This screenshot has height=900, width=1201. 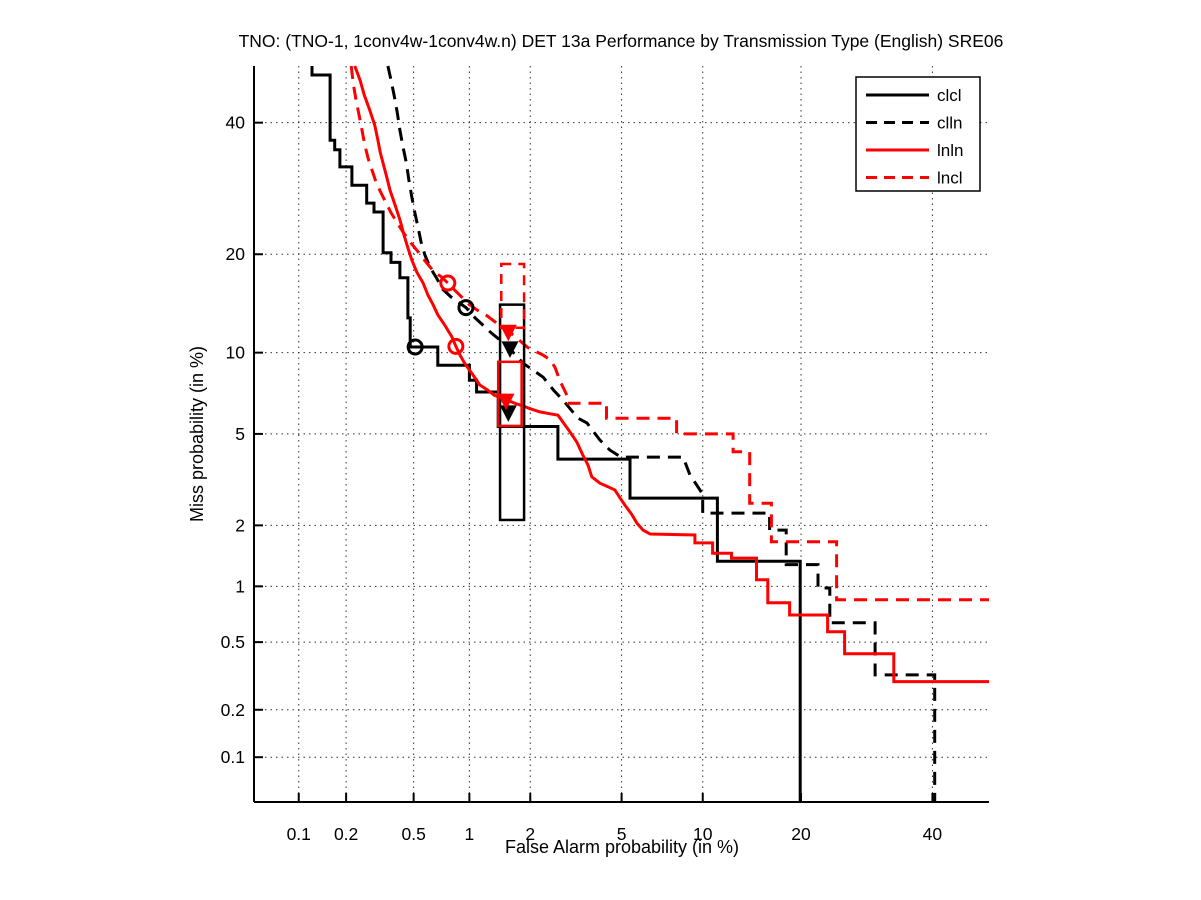 I want to click on markers, so click(x=466, y=392).